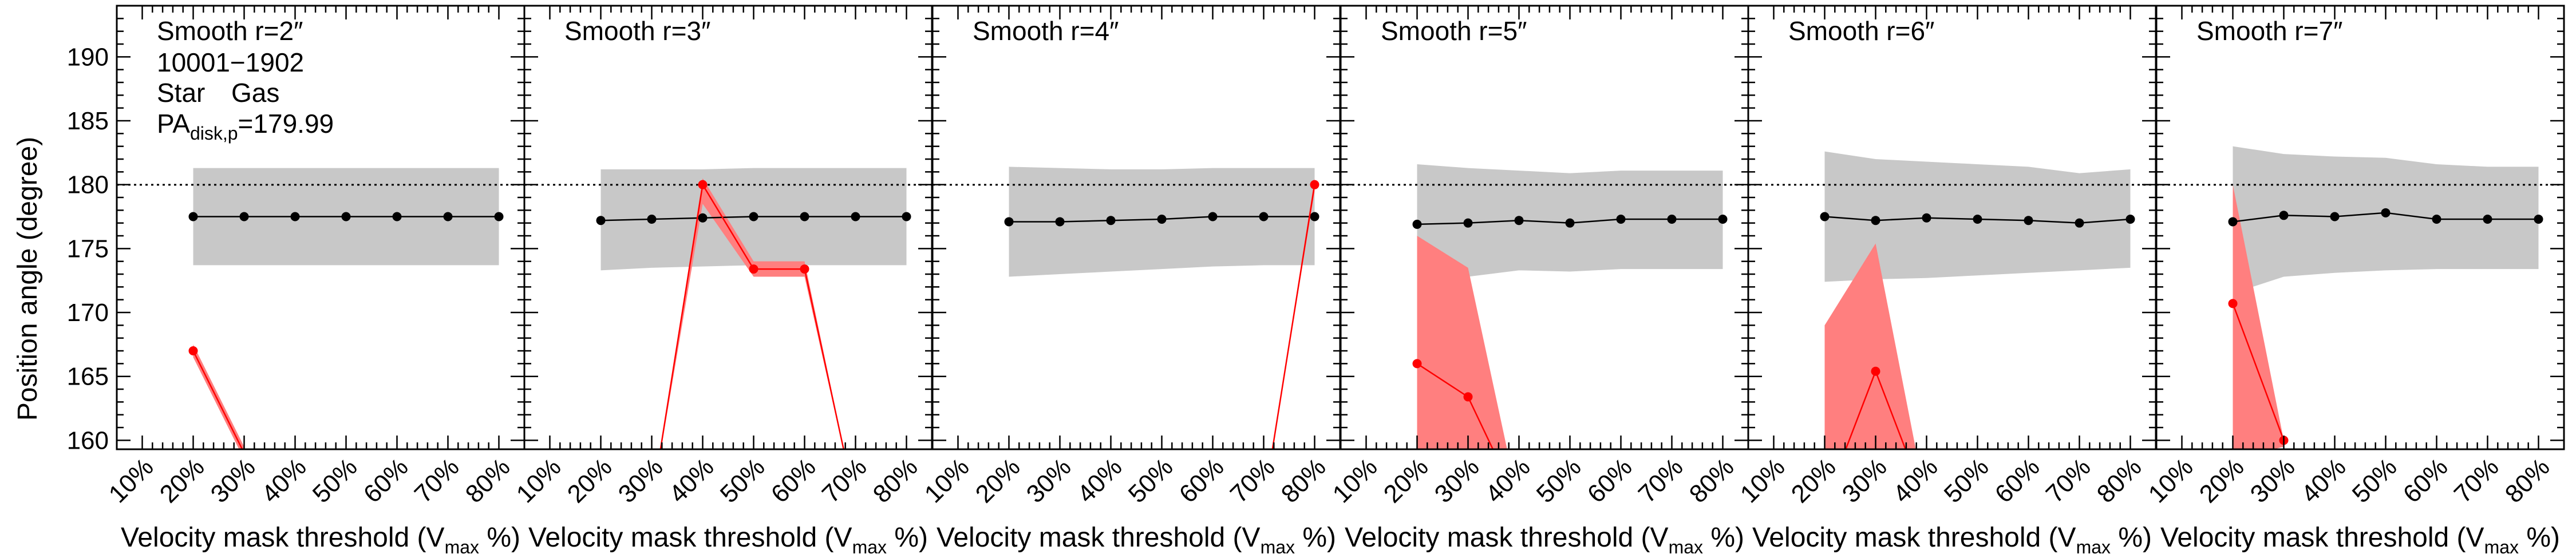 This screenshot has width=2576, height=558. I want to click on panel-title: Smooth r=4″, so click(1046, 31).